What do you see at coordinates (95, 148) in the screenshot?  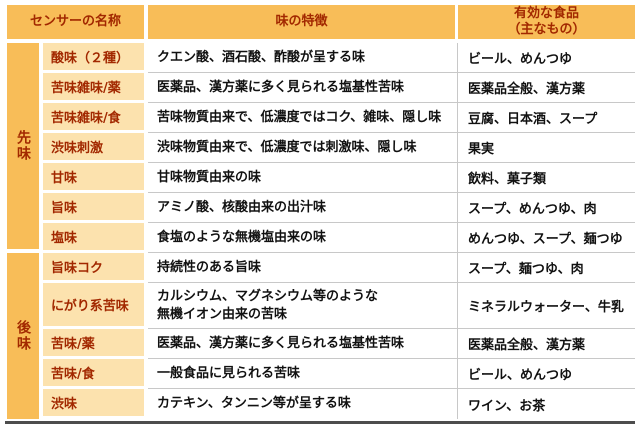 I see `sensor-name-cell: 渋味刺激` at bounding box center [95, 148].